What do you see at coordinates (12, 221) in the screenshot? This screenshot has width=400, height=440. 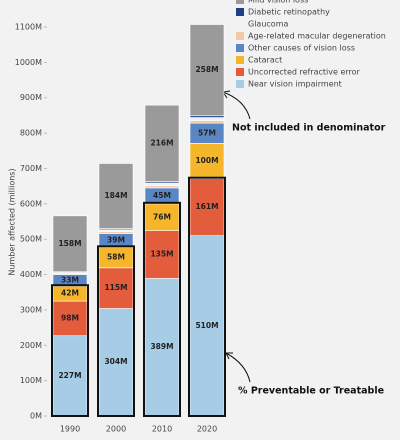 I see `y-axis-label: Number affected (millions)` at bounding box center [12, 221].